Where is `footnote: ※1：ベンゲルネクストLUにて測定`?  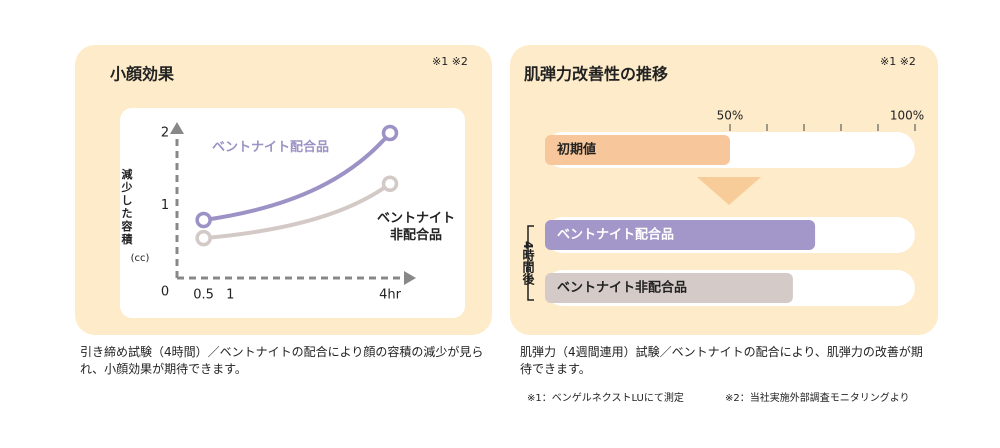 footnote: ※1：ベンゲルネクストLUにて測定 is located at coordinates (605, 398).